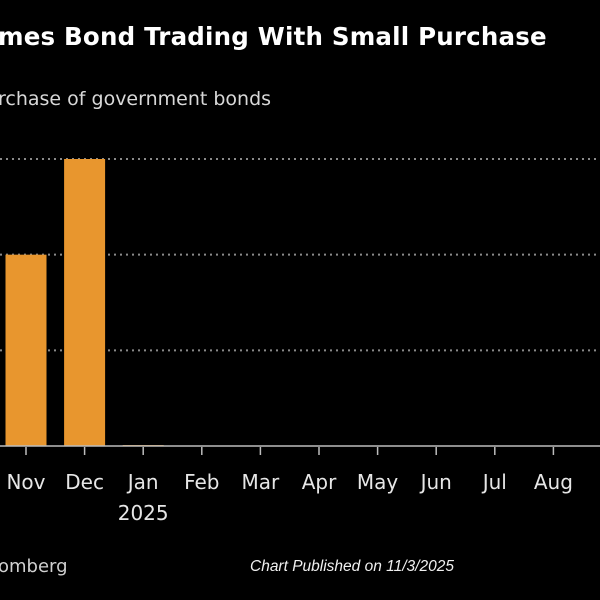  Describe the element at coordinates (435, 482) in the screenshot. I see `x-tick-label-jun: Jun` at that location.